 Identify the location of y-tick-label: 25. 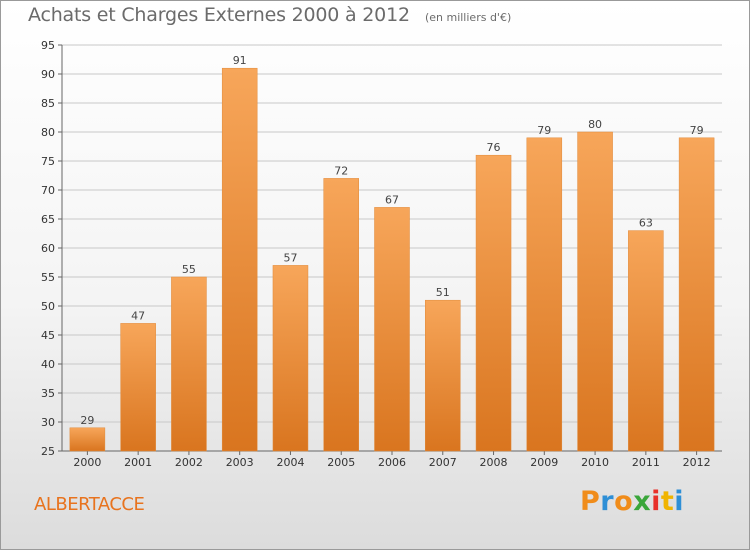
(48, 451).